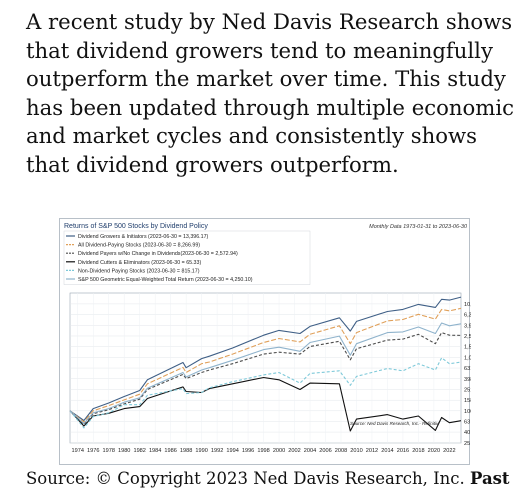 The width and height of the screenshot is (528, 500). What do you see at coordinates (467, 423) in the screenshot?
I see `y-tick-label-right: 63` at bounding box center [467, 423].